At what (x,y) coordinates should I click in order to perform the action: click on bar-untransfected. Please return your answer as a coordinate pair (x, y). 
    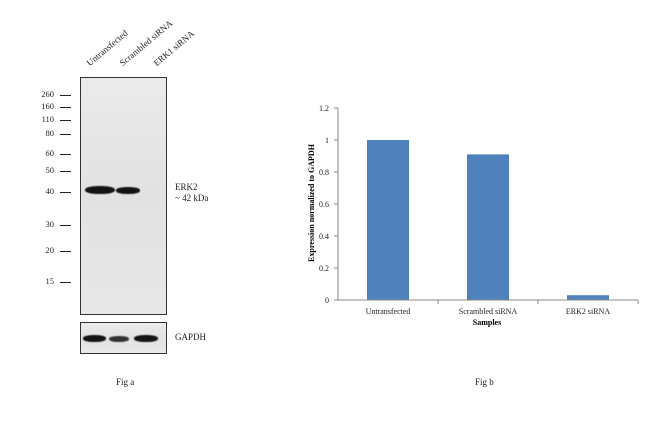
    Looking at the image, I should click on (388, 220).